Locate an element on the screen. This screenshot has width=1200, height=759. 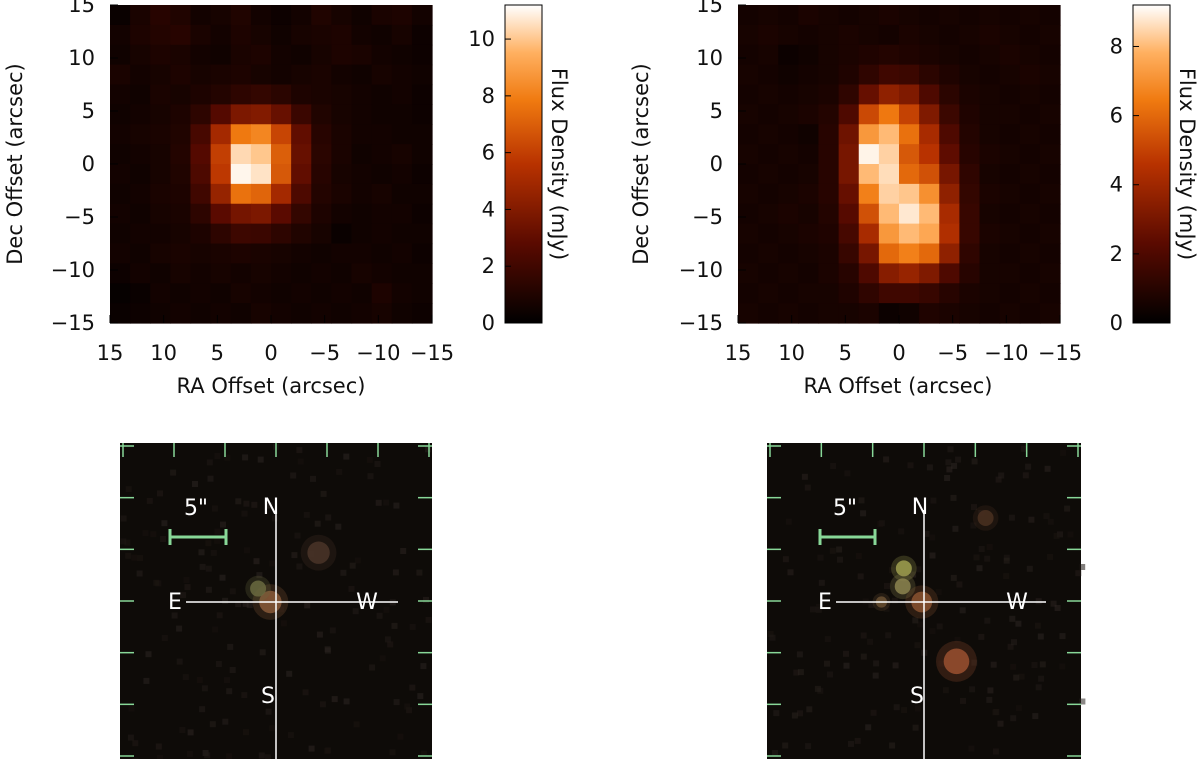
colorbar-ticks-right: 0 2 4 6 8 is located at coordinates (1124, 184).